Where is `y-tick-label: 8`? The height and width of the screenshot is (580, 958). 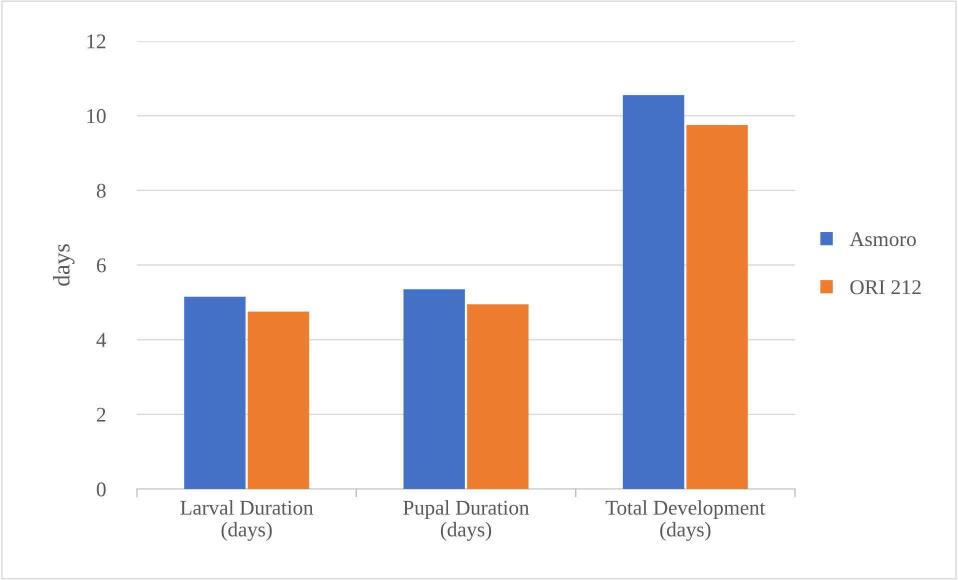 y-tick-label: 8 is located at coordinates (101, 191).